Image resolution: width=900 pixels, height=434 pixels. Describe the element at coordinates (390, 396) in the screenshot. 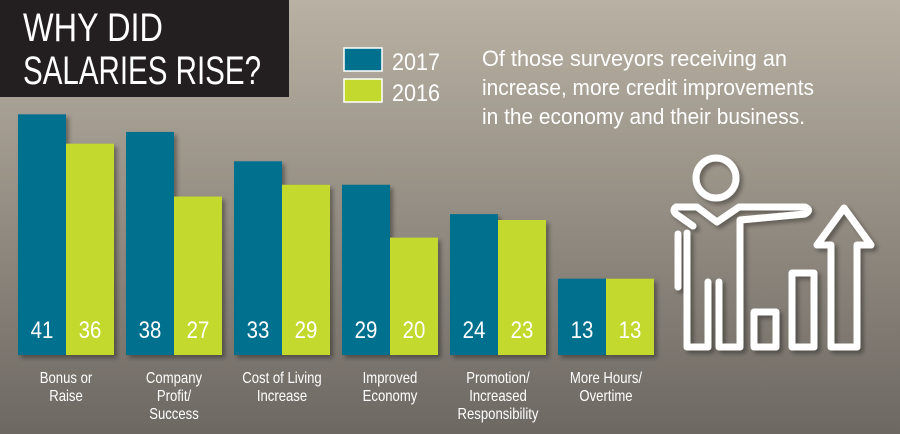

I see `category-label: Economy` at that location.